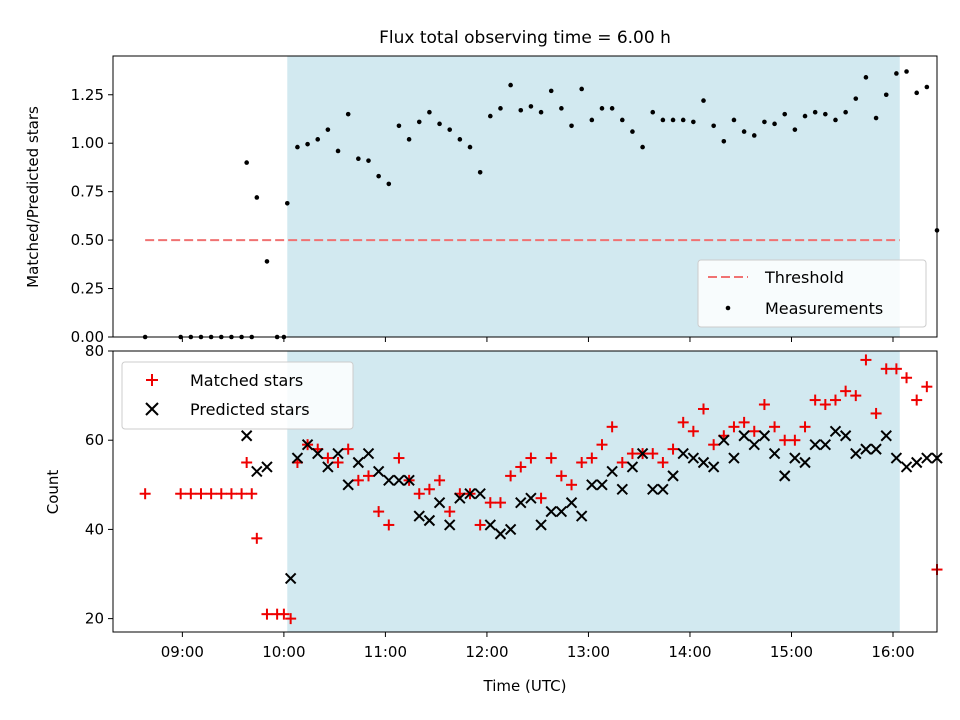 This screenshot has width=960, height=720. What do you see at coordinates (152, 380) in the screenshot?
I see `legend-matched-swatch` at bounding box center [152, 380].